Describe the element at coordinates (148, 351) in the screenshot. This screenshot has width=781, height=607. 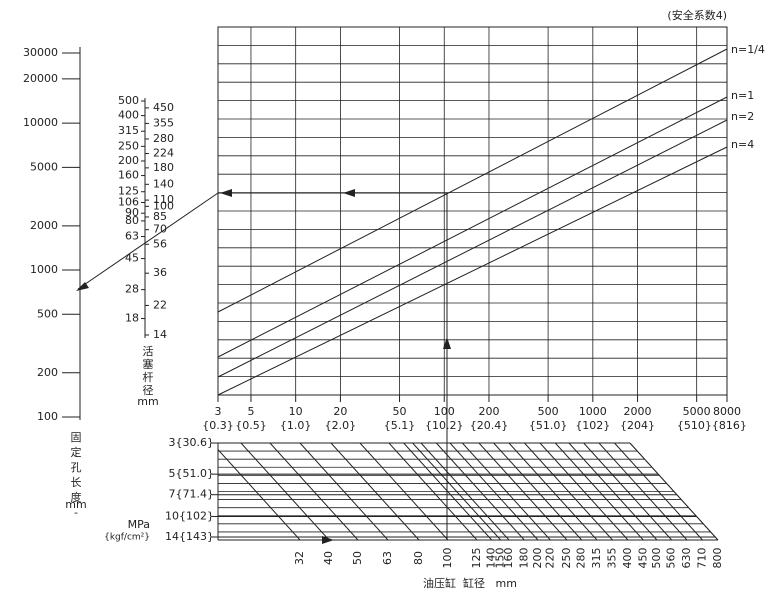
I see `rod-title: 活` at that location.